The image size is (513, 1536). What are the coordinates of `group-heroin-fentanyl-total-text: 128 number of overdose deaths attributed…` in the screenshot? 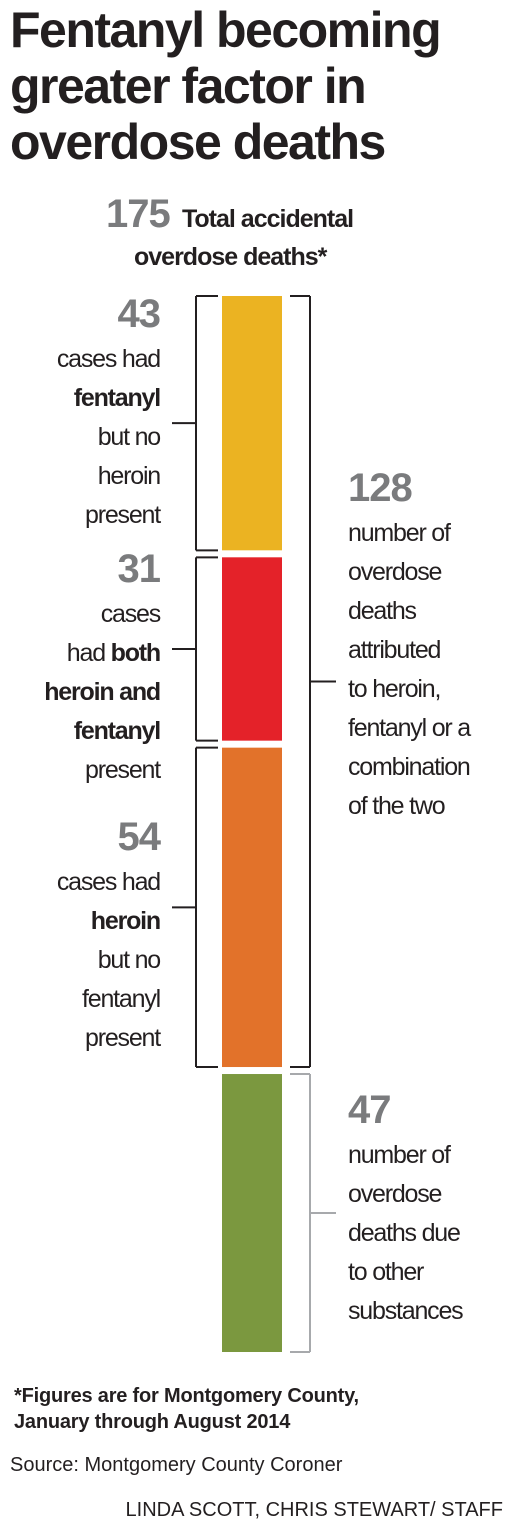 It's located at (430, 646).